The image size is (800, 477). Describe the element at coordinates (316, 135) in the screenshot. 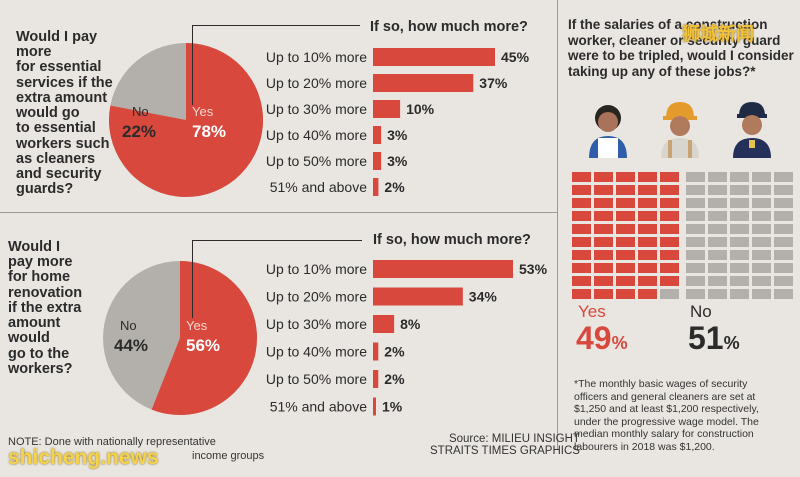

I see `bar-category-label: Up to 40% more` at that location.